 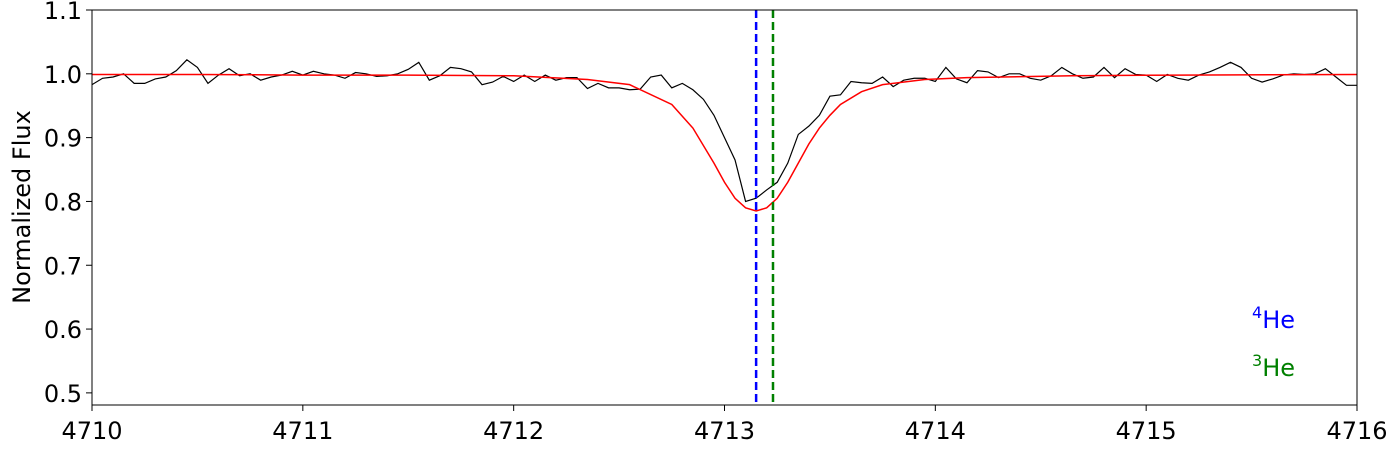 I want to click on annotation: 3He, so click(x=1273, y=366).